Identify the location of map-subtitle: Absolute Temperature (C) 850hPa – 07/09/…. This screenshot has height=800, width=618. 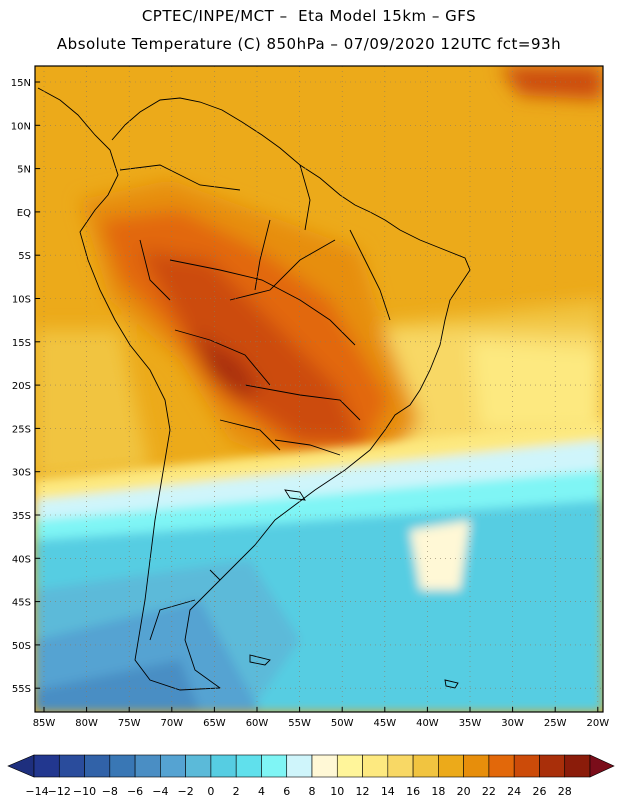
(309, 44).